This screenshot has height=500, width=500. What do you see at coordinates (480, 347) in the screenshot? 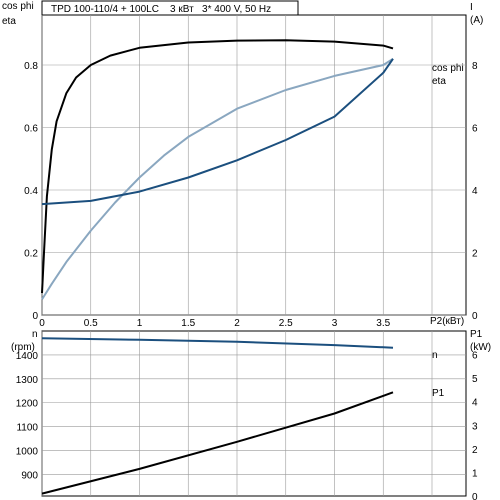
I see `p1-axis-unit: (kW)` at bounding box center [480, 347].